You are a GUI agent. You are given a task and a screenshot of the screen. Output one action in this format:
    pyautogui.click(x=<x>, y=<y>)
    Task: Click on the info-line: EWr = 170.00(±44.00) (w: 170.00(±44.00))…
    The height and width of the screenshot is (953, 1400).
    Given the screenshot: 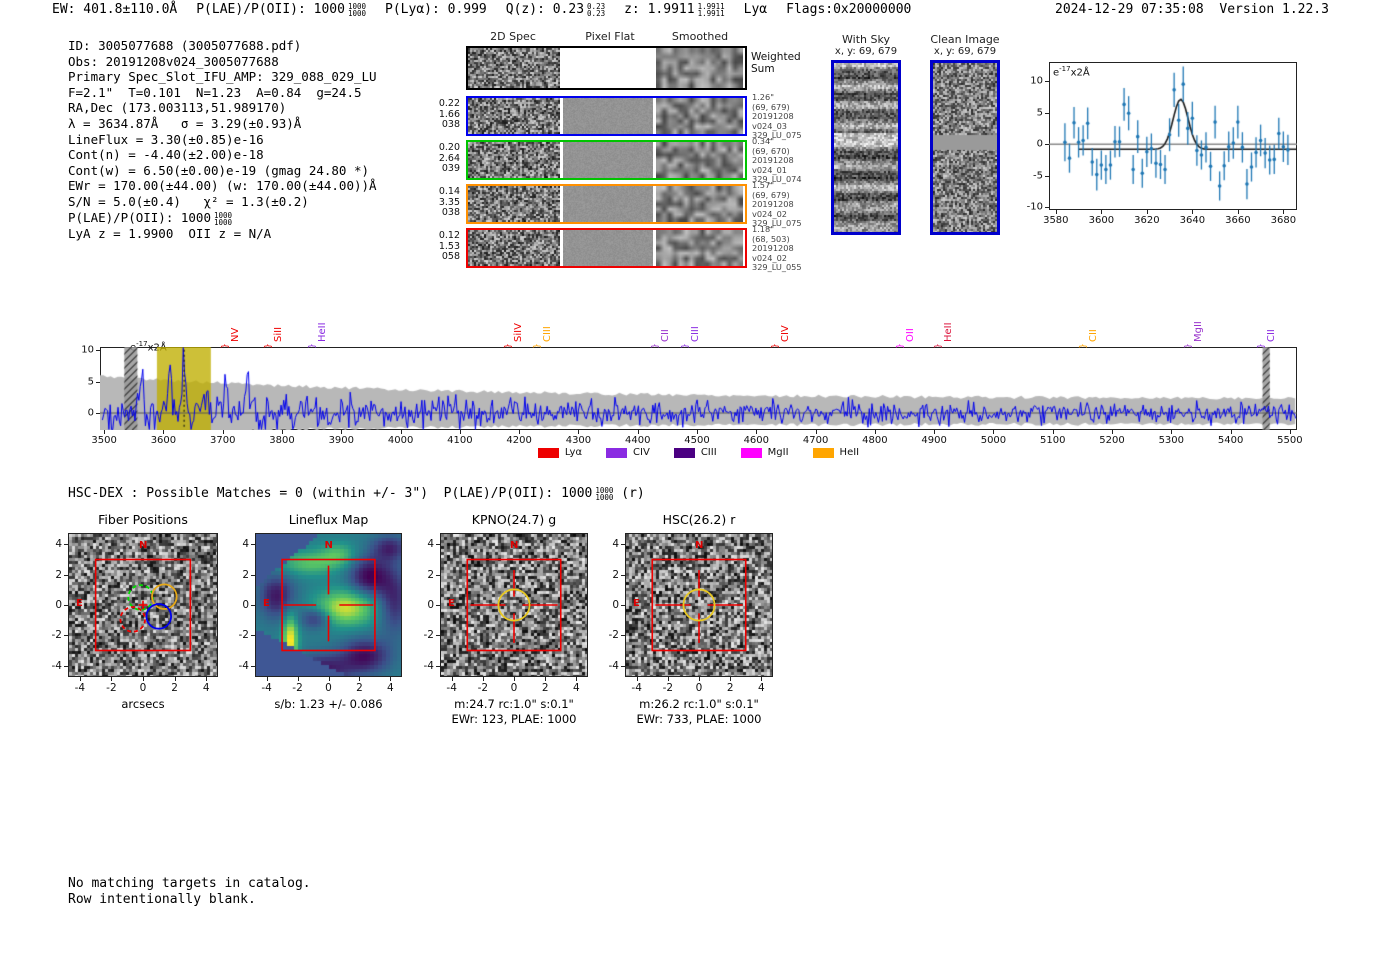 What is the action you would take?
    pyautogui.click(x=222, y=186)
    